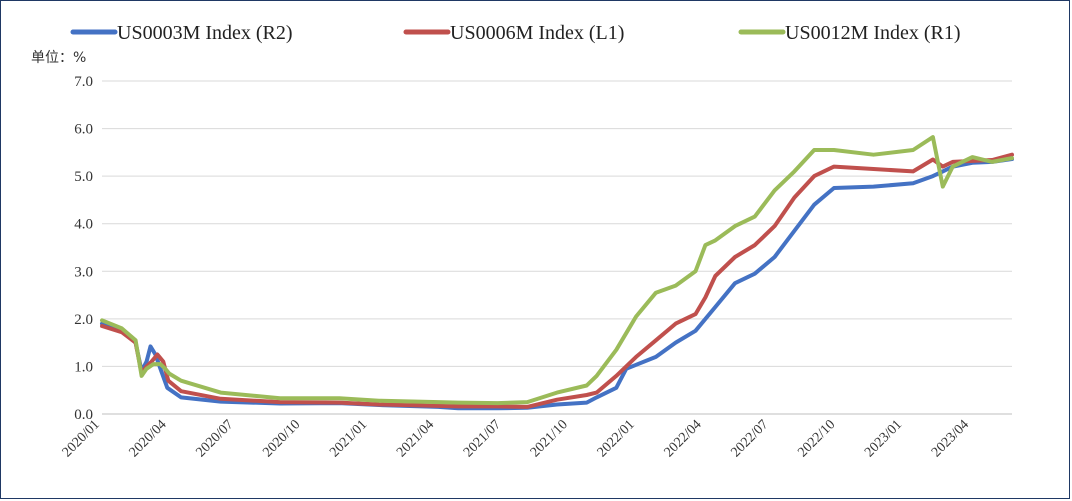 This screenshot has height=501, width=1072. I want to click on x-tick-label: 2023/04, so click(950, 438).